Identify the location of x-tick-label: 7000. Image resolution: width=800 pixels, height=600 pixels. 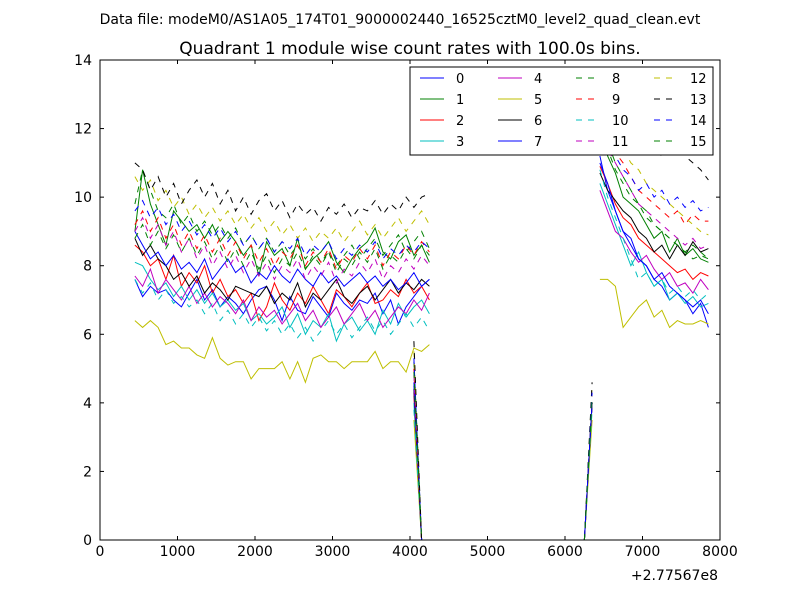
(643, 552).